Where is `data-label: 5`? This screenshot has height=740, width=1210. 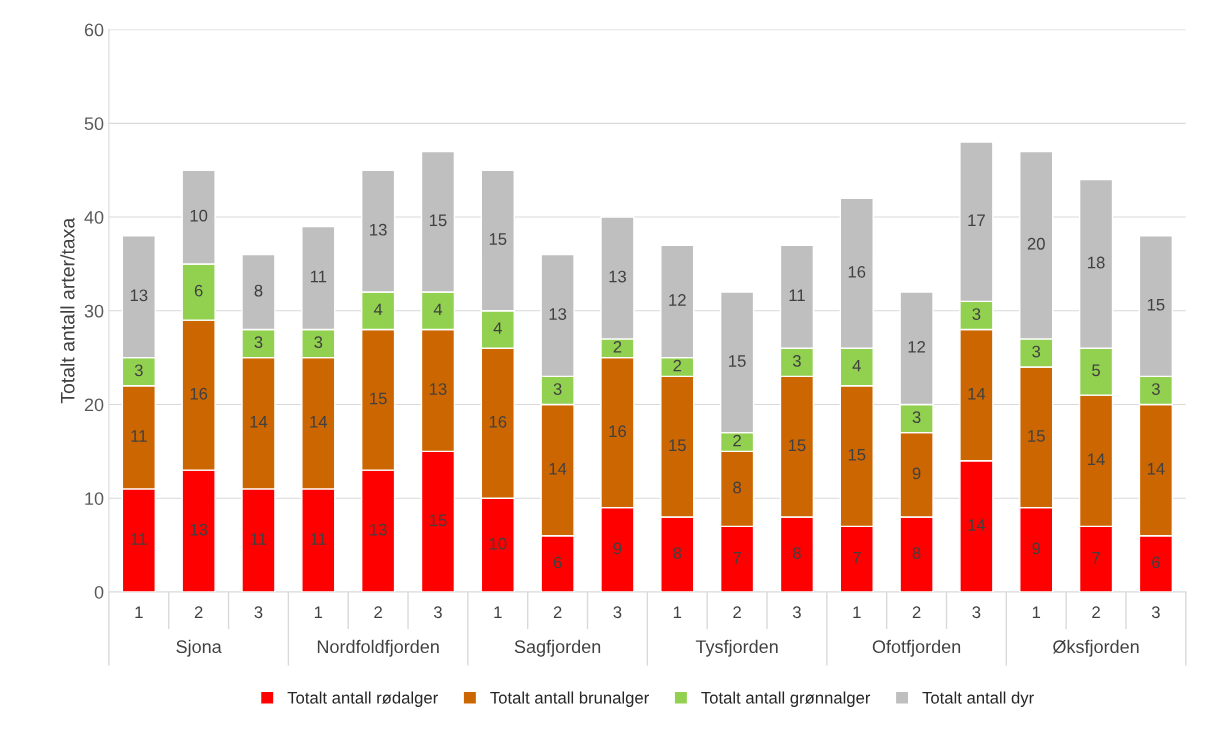 data-label: 5 is located at coordinates (1096, 370).